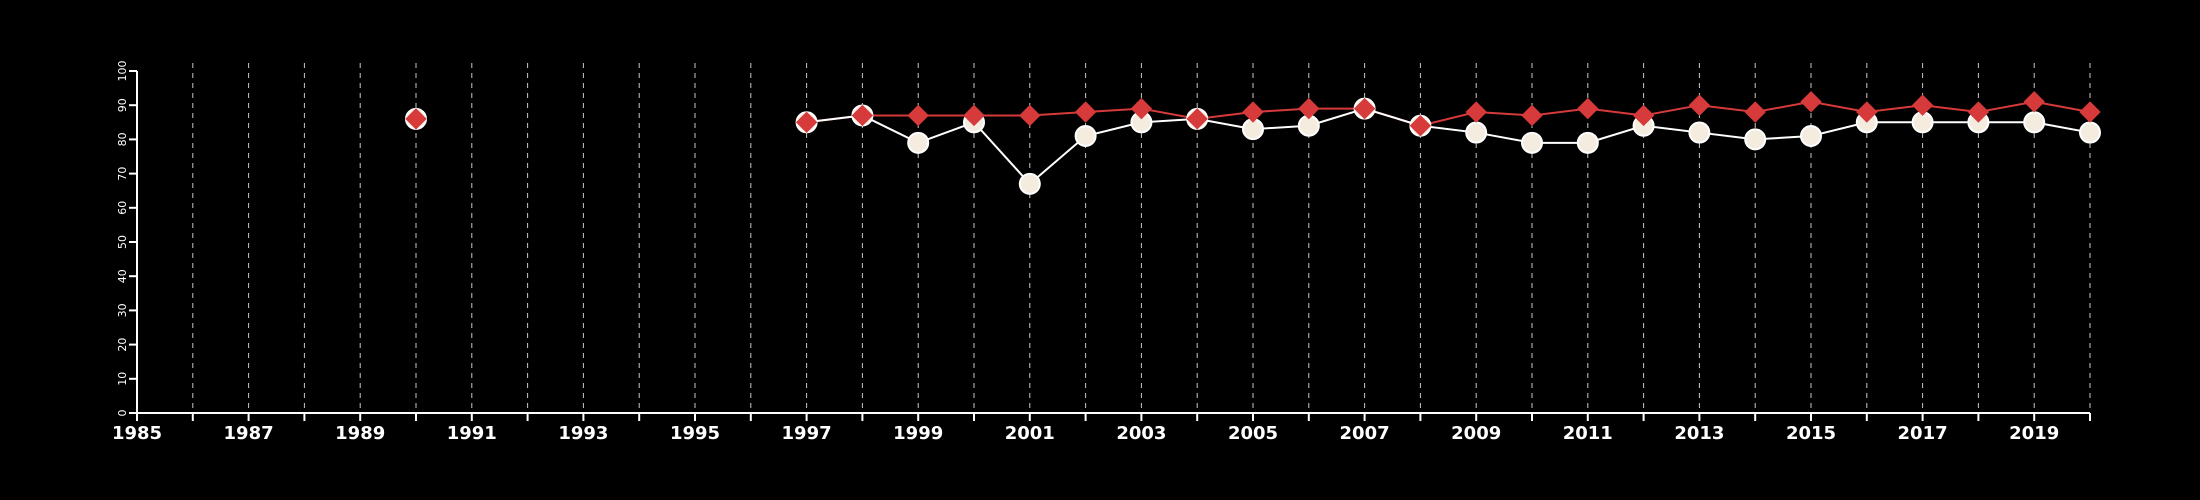 This screenshot has width=2200, height=500. I want to click on x-tick-label: 2003, so click(1141, 433).